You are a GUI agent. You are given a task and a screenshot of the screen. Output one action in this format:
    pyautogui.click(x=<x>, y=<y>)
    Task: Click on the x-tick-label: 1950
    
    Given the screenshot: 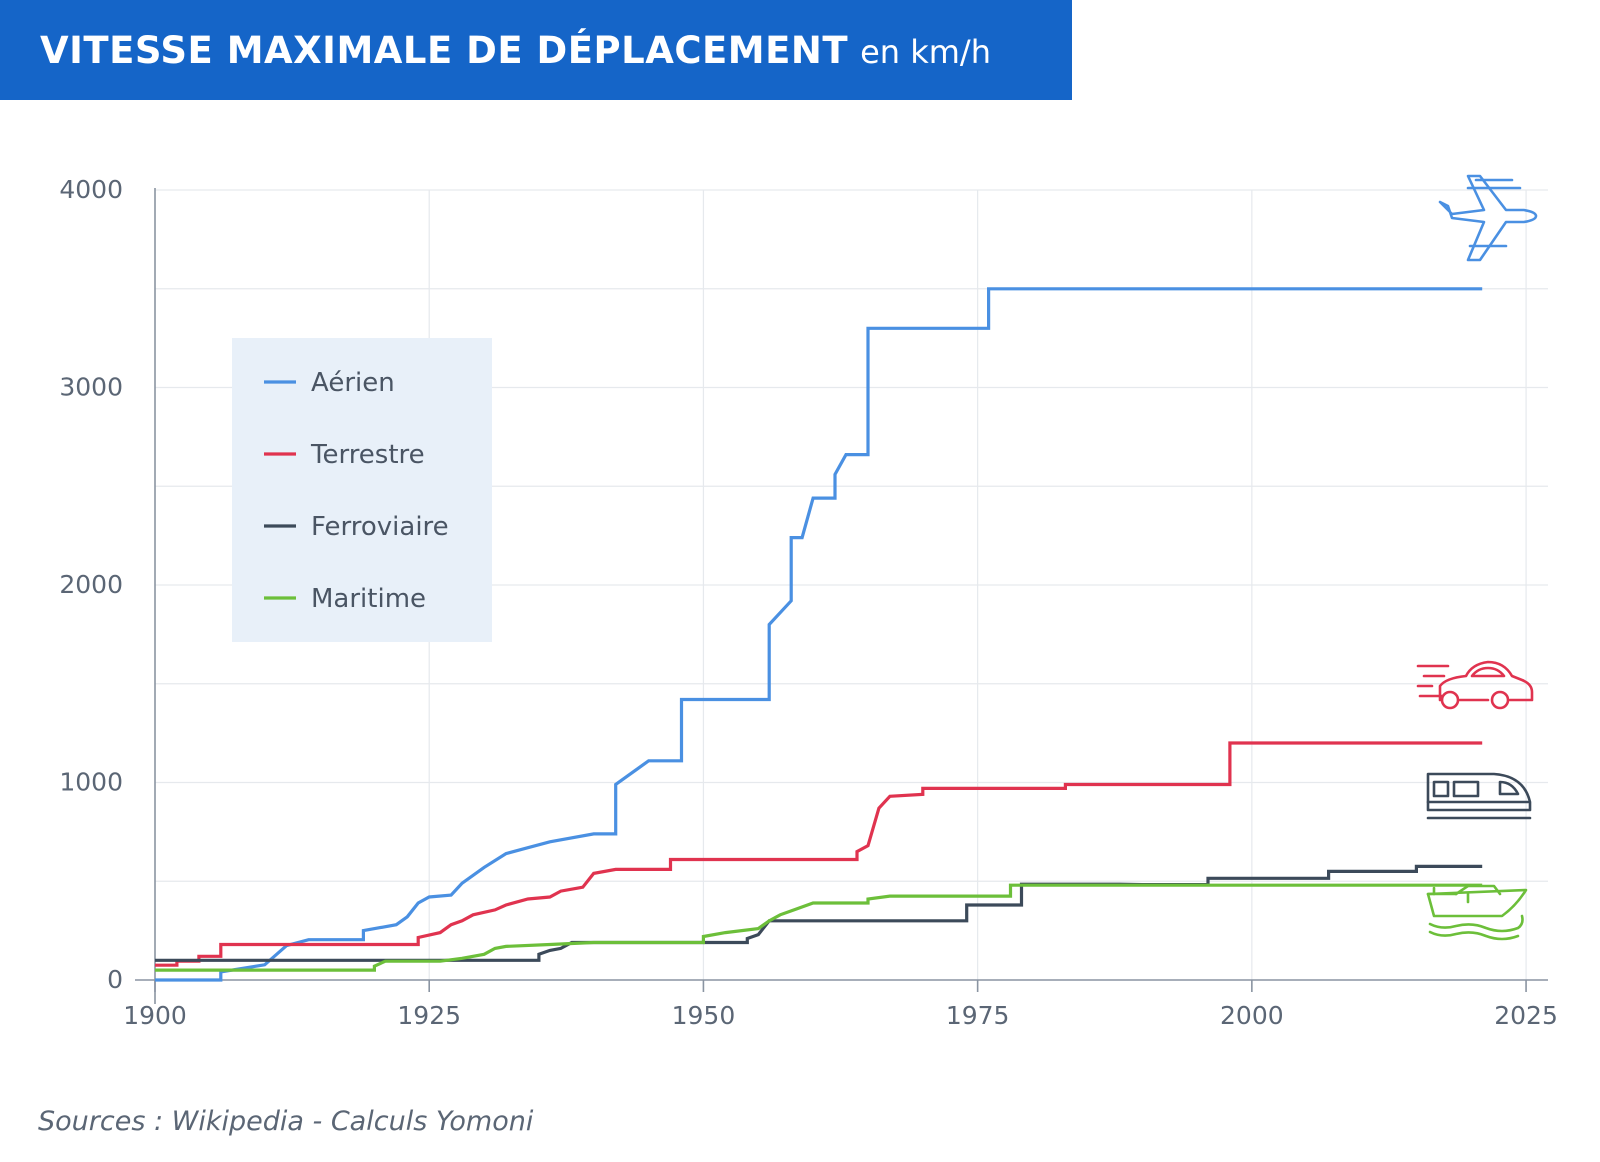 What is the action you would take?
    pyautogui.click(x=704, y=1015)
    